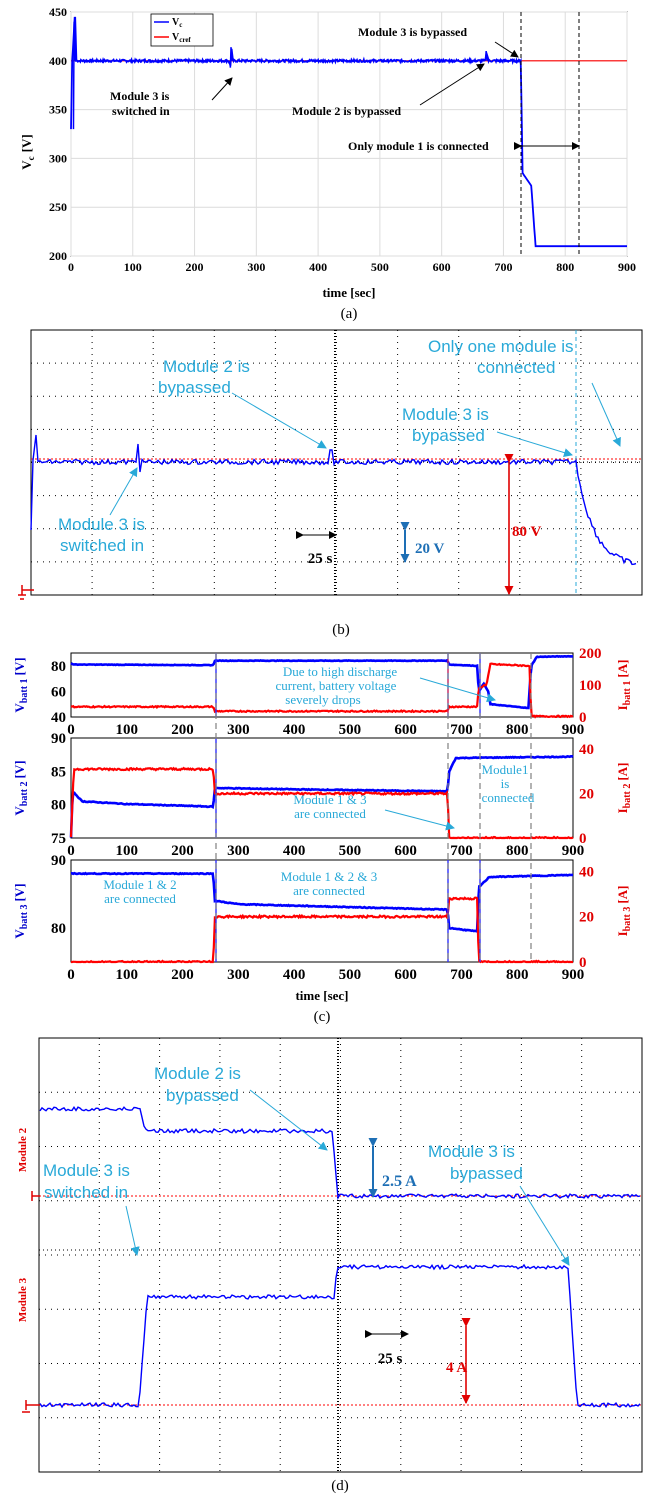 The height and width of the screenshot is (1495, 652). What do you see at coordinates (329, 799) in the screenshot?
I see `ann-c2-line1: Module 1 & 3` at bounding box center [329, 799].